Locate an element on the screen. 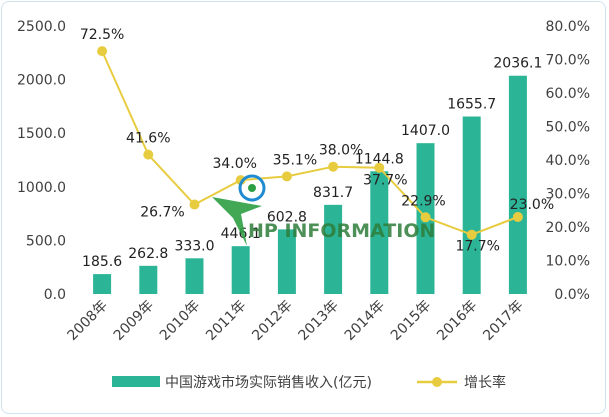 This screenshot has height=417, width=609. right-axis-tick-label: 30.0% is located at coordinates (568, 195).